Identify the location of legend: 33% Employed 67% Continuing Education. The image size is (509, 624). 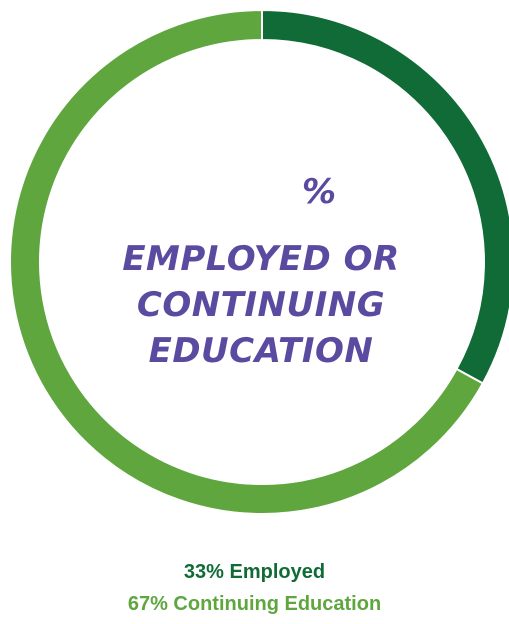
(254, 588).